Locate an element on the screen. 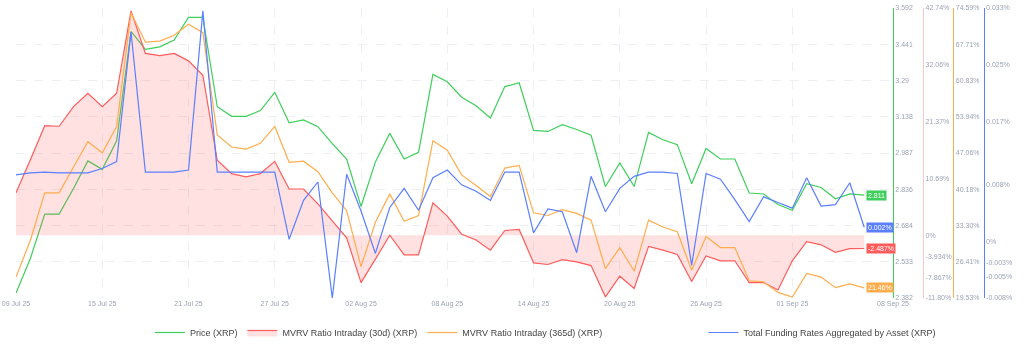  legend-label: MVRV Ratio Intraday (365d) (XRP) is located at coordinates (532, 333).